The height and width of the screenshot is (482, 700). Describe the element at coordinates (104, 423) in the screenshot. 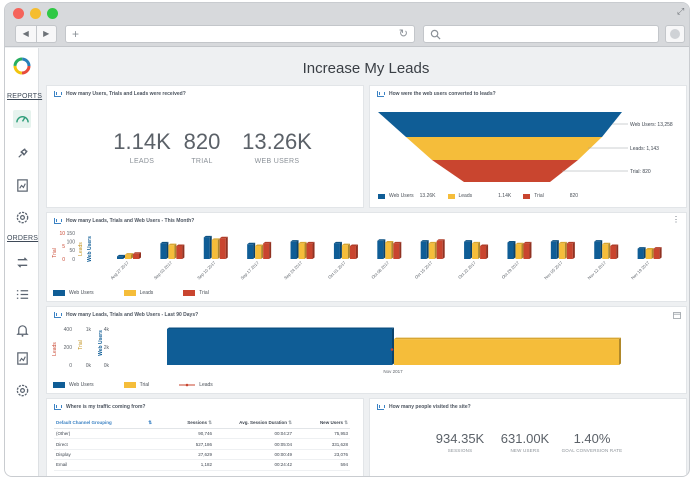

I see `column-header-channel: Default Channel Grouping ⇅` at that location.